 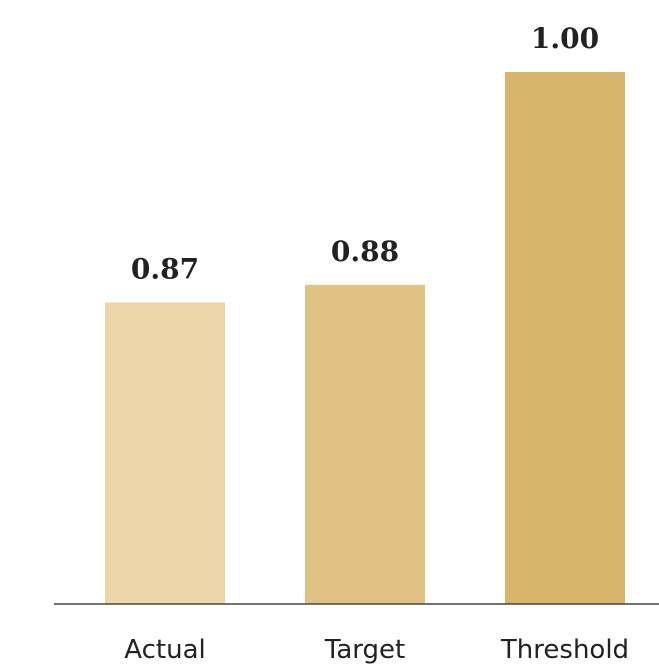 What do you see at coordinates (165, 269) in the screenshot?
I see `value-label-actual: 0.87` at bounding box center [165, 269].